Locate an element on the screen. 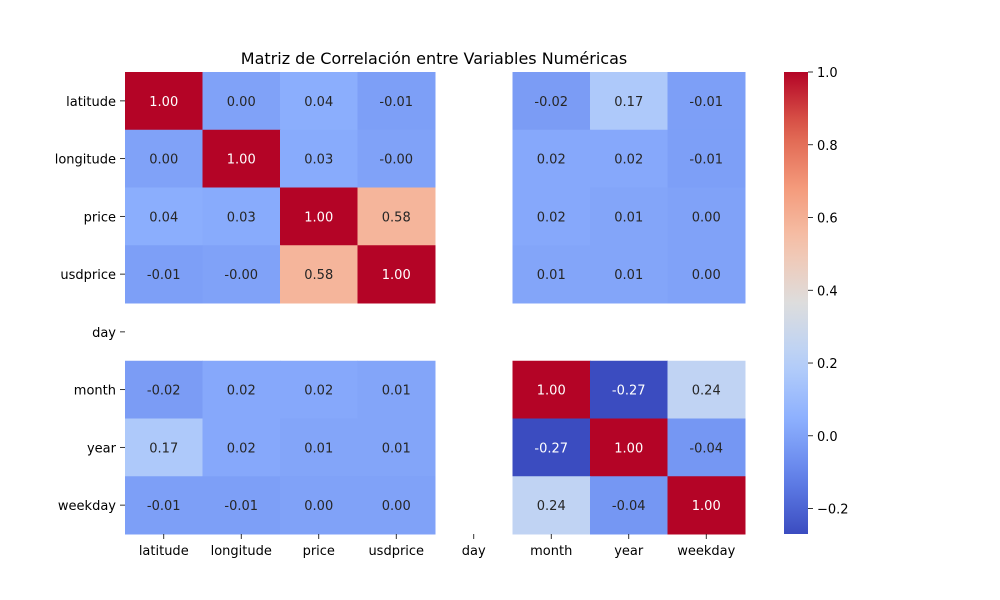  cell-value-price-year: 0.01 is located at coordinates (628, 217).